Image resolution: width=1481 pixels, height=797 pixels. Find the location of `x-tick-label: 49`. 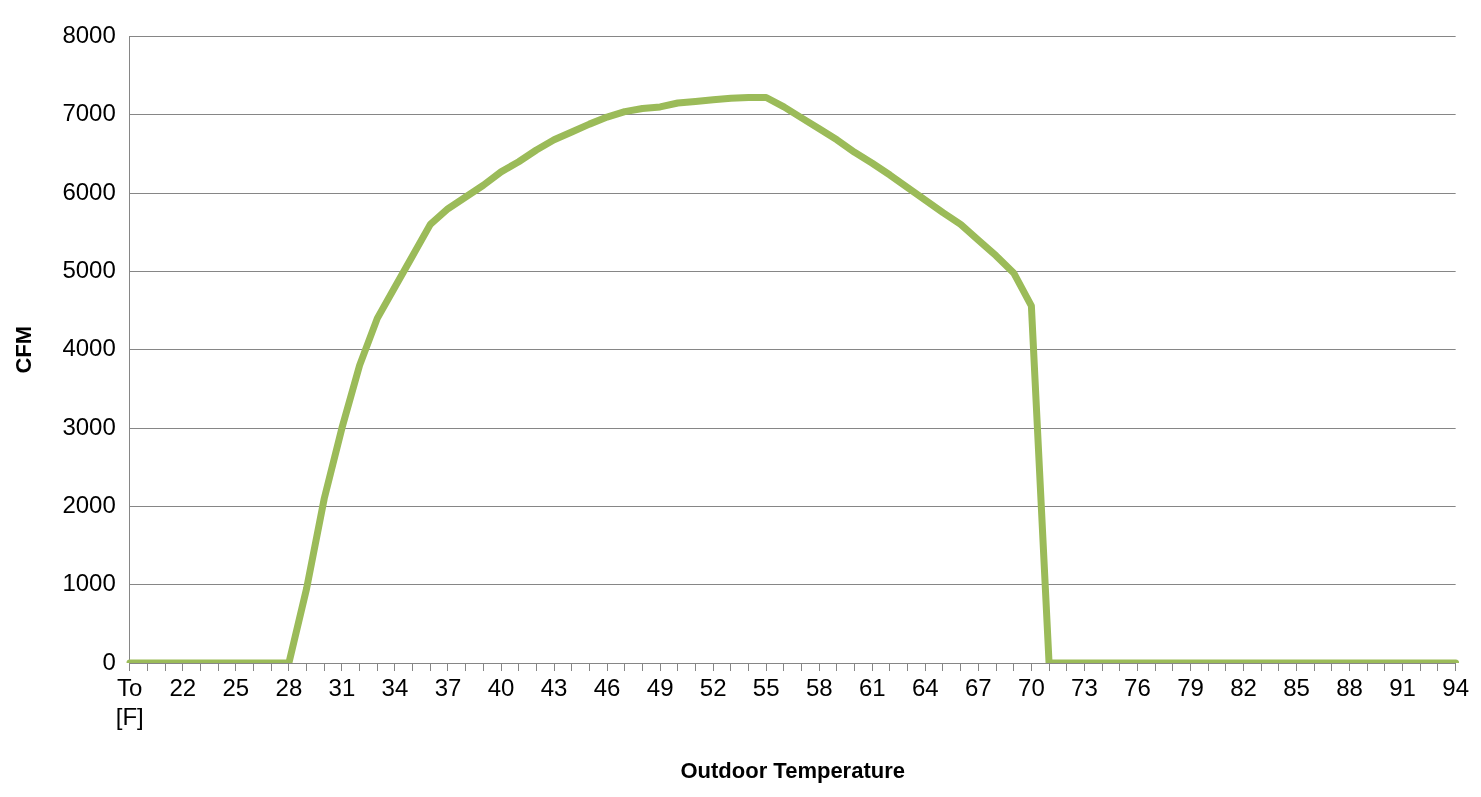

x-tick-label: 49 is located at coordinates (660, 688).